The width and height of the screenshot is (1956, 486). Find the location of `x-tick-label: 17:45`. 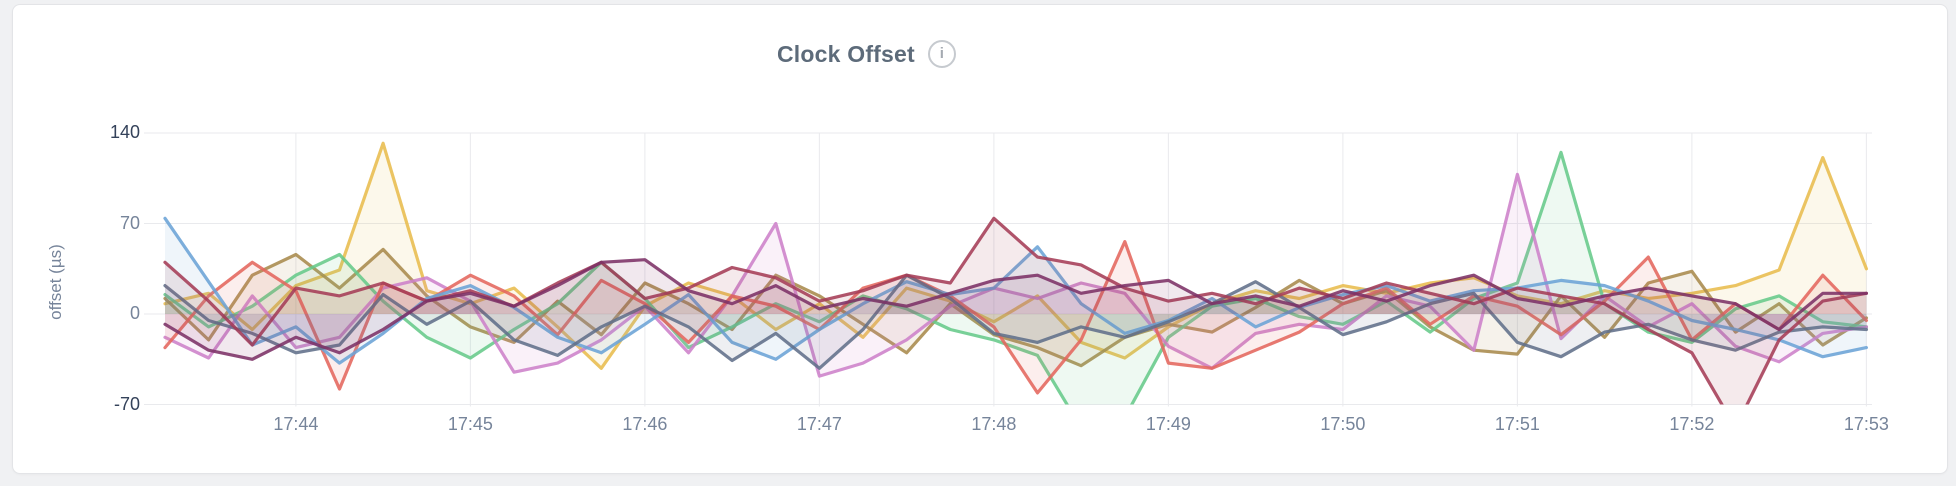

x-tick-label: 17:45 is located at coordinates (470, 424).